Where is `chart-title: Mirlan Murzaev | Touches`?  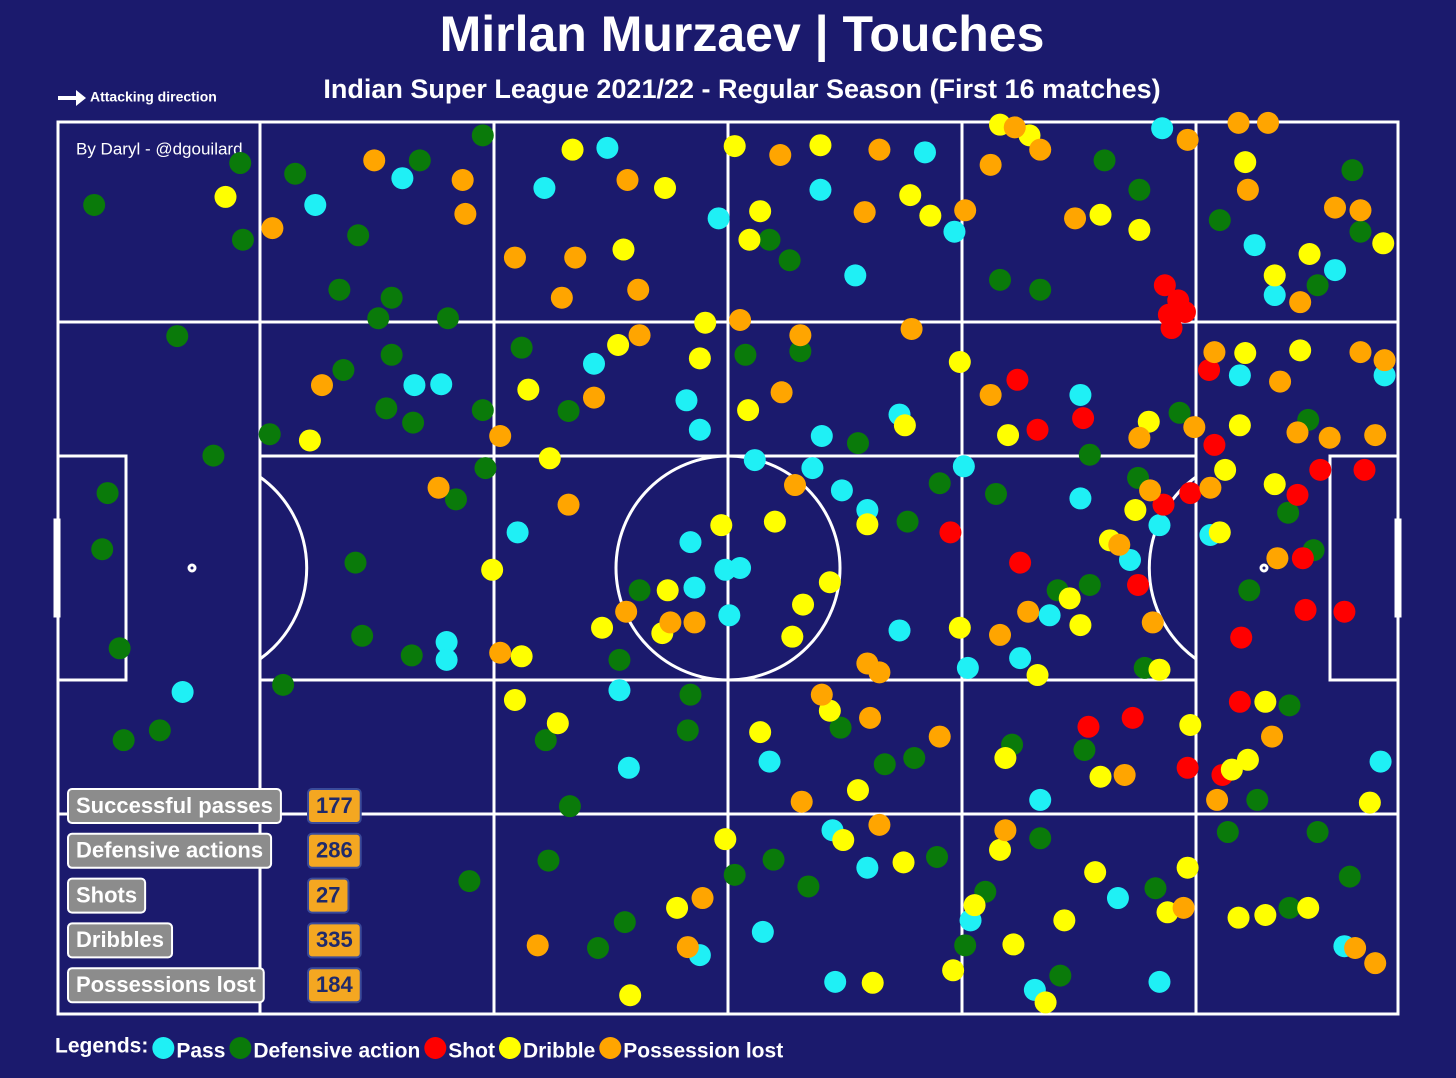
chart-title: Mirlan Murzaev | Touches is located at coordinates (742, 34).